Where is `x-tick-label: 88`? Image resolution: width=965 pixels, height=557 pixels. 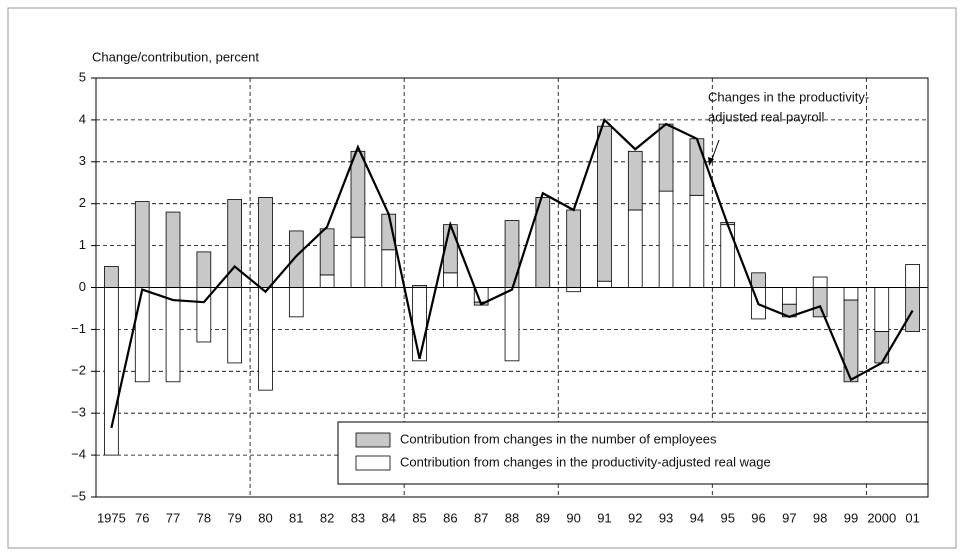 x-tick-label: 88 is located at coordinates (512, 517).